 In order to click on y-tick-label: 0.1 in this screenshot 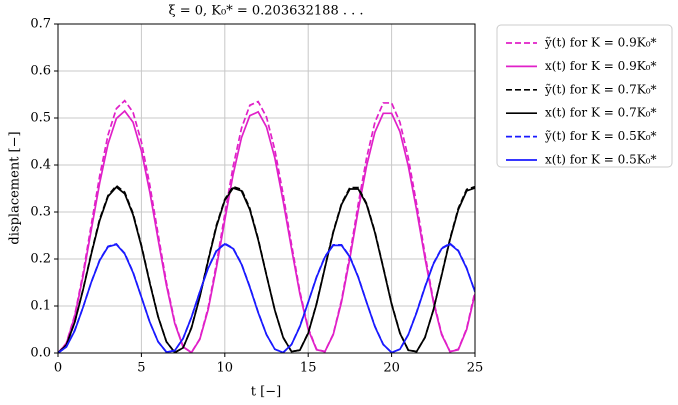, I will do `click(40, 306)`.